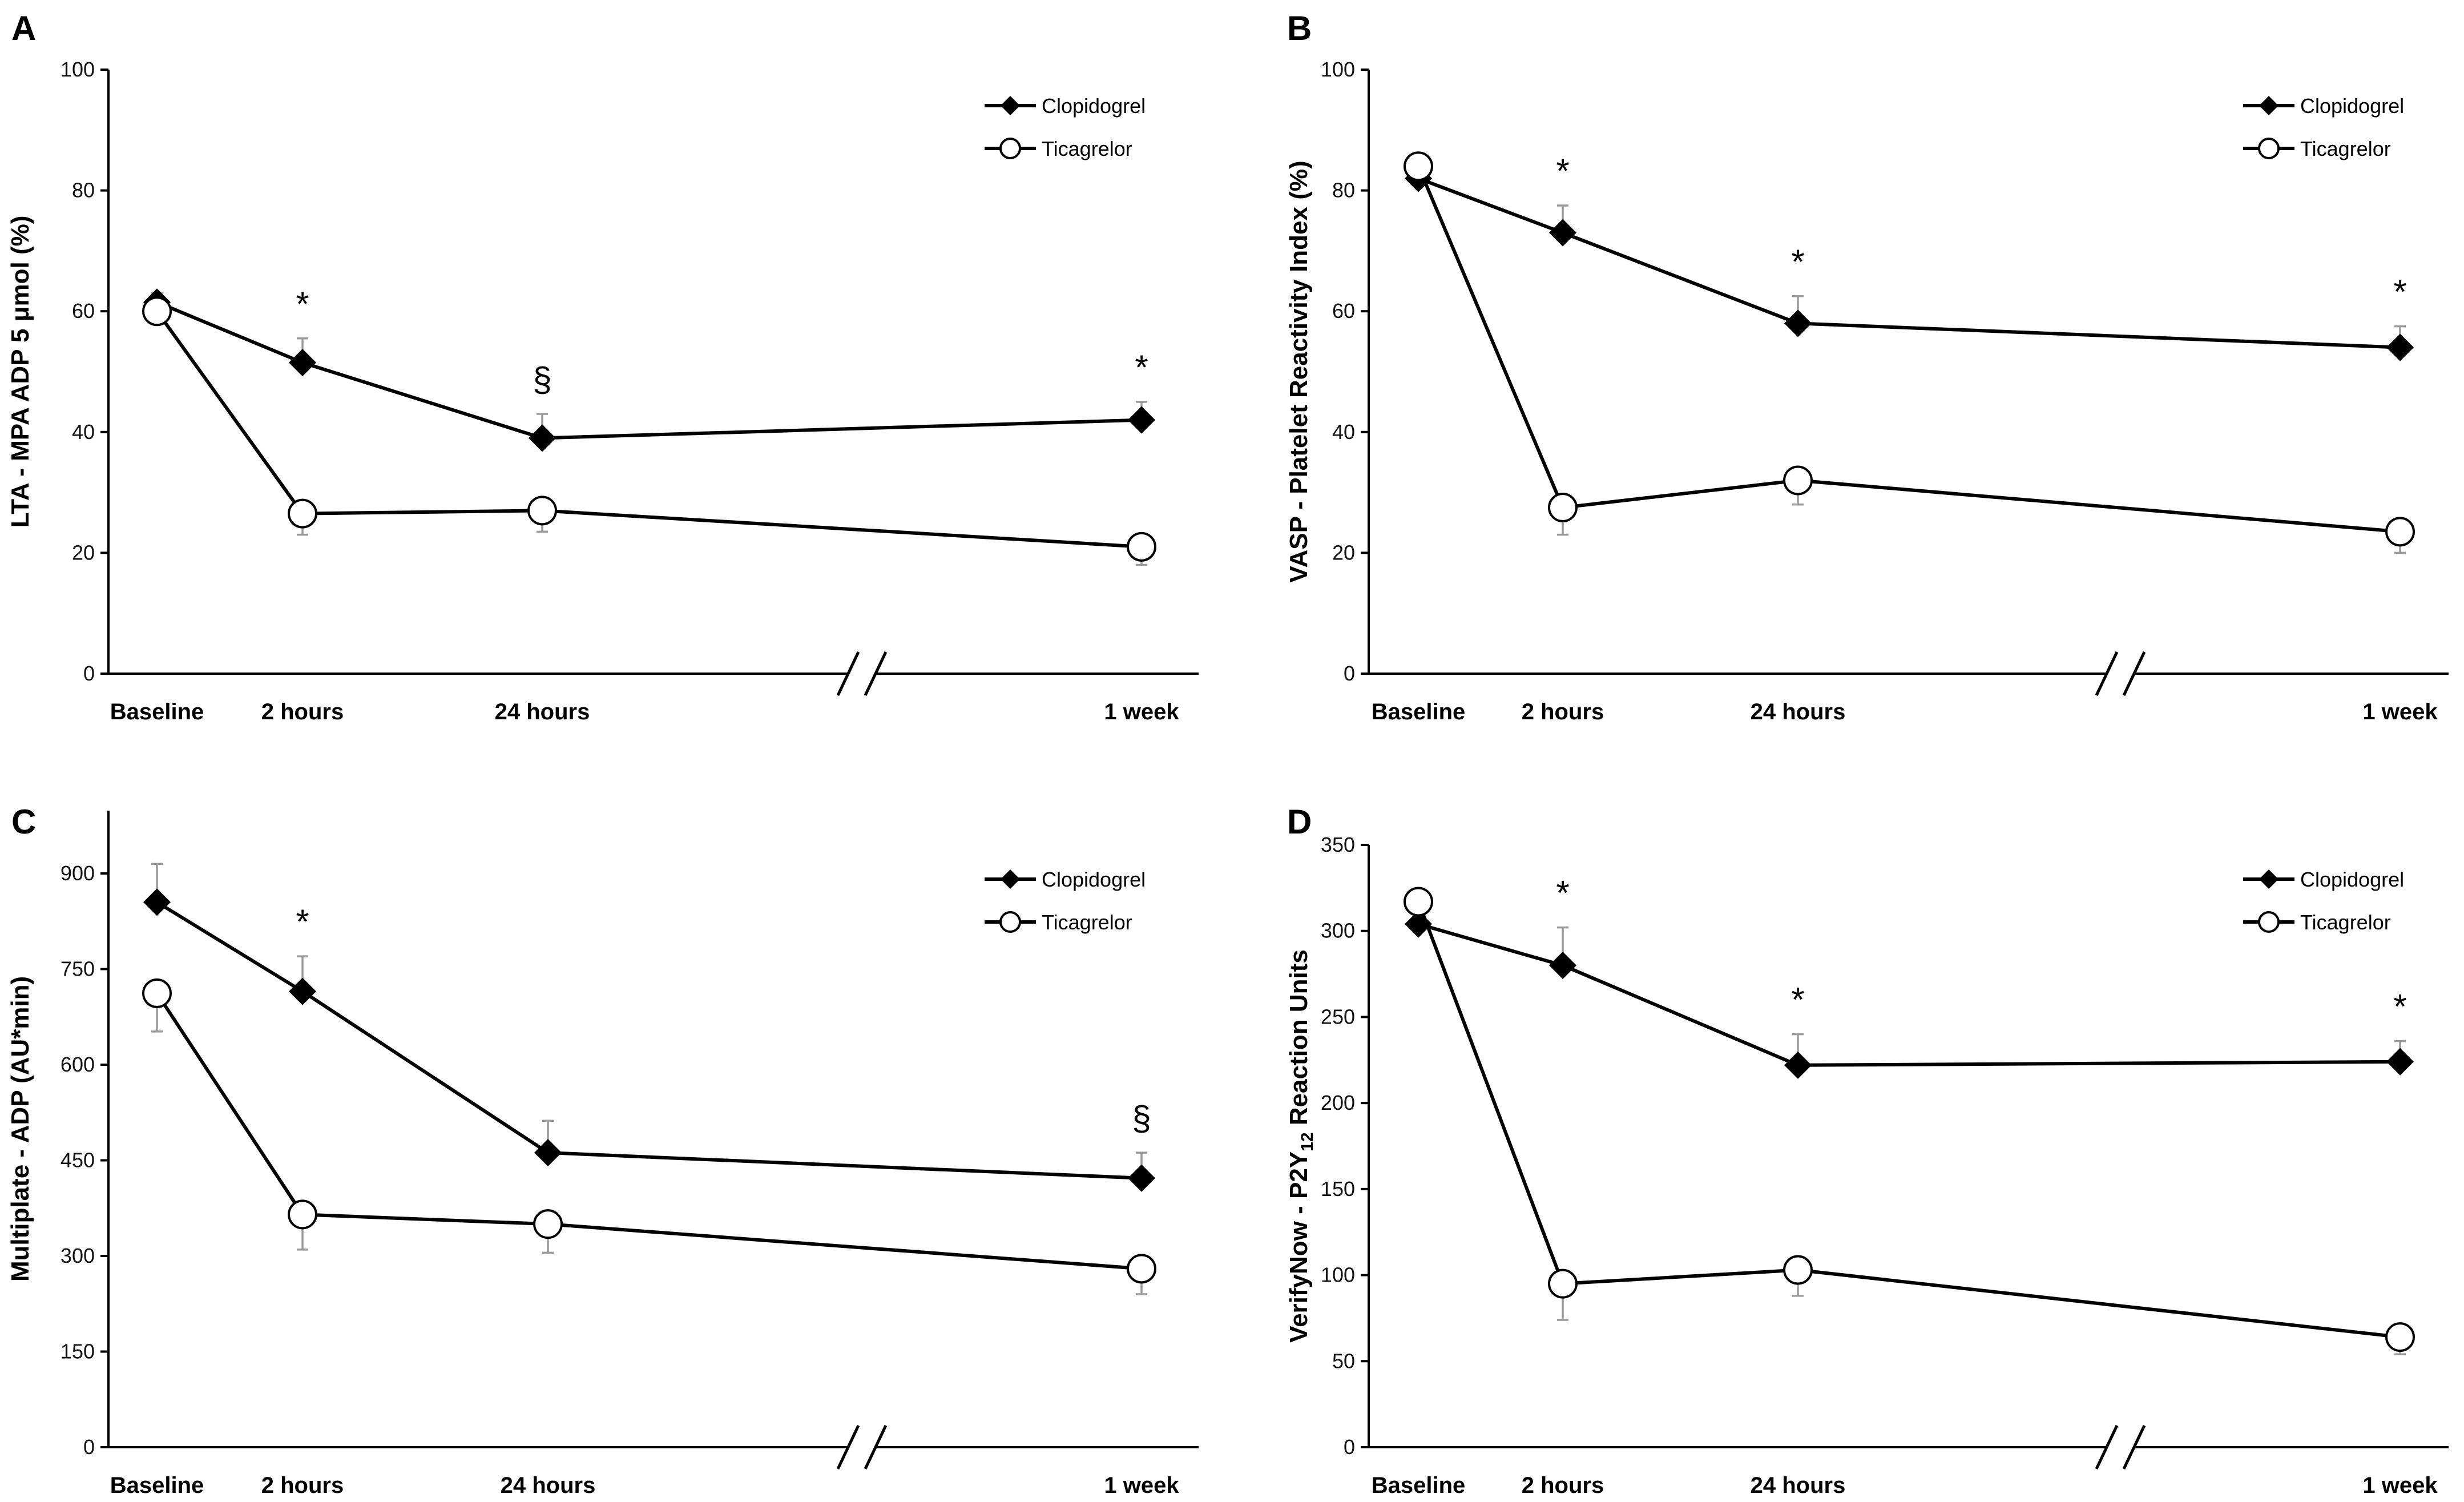 The width and height of the screenshot is (2464, 1502). Describe the element at coordinates (1299, 371) in the screenshot. I see `y-axis-label-text: VASP - Platelet Reactivity Index (%)` at that location.